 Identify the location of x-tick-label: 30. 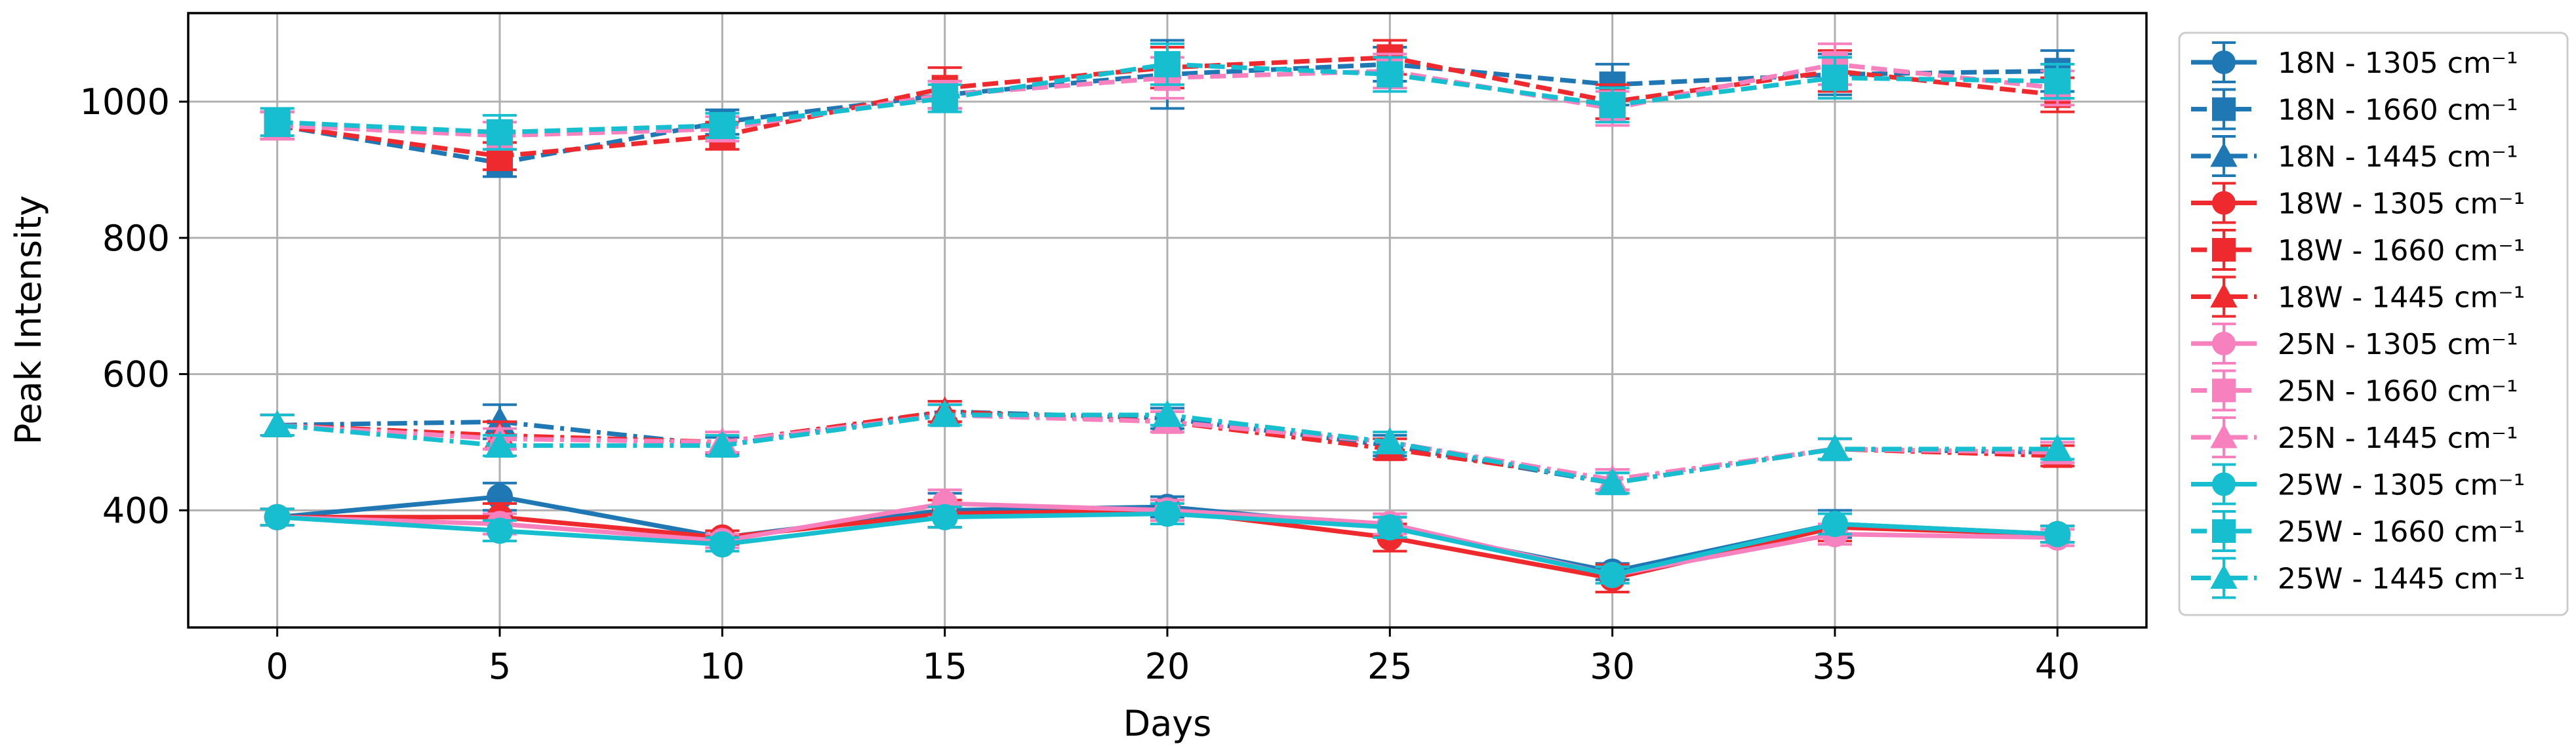
(1612, 666).